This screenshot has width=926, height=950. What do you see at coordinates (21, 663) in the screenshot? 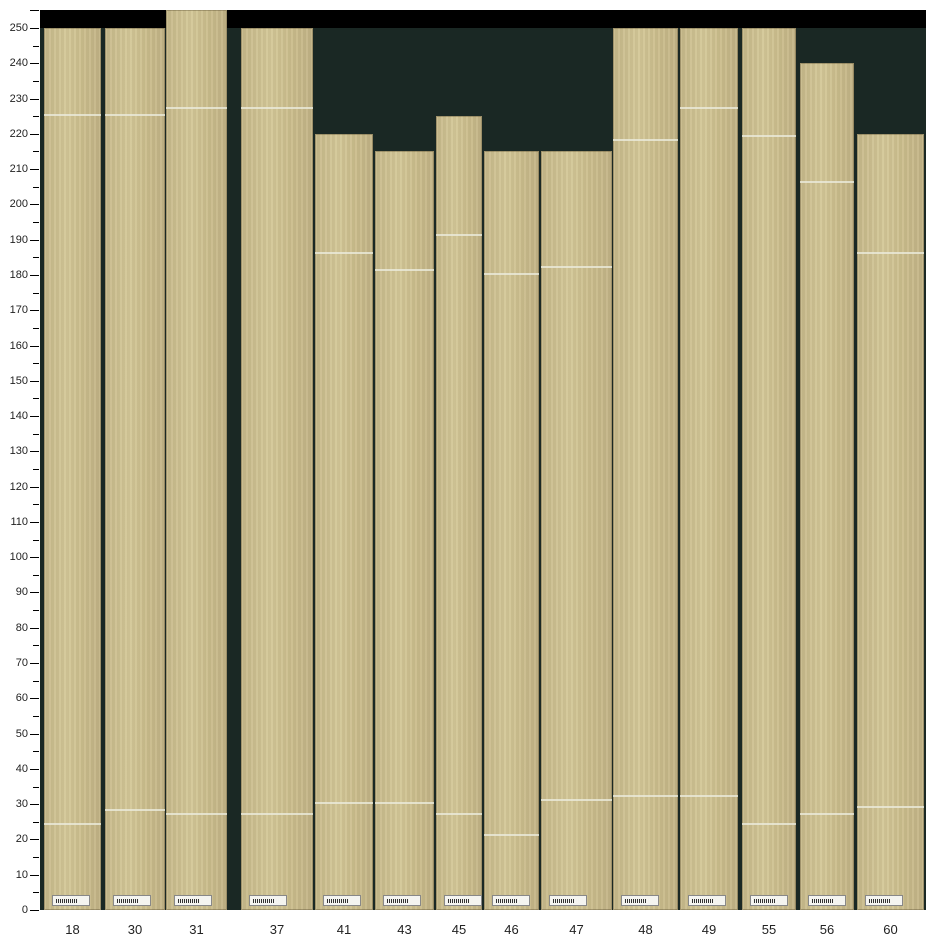
I see `y-tick-label: 70` at bounding box center [21, 663].